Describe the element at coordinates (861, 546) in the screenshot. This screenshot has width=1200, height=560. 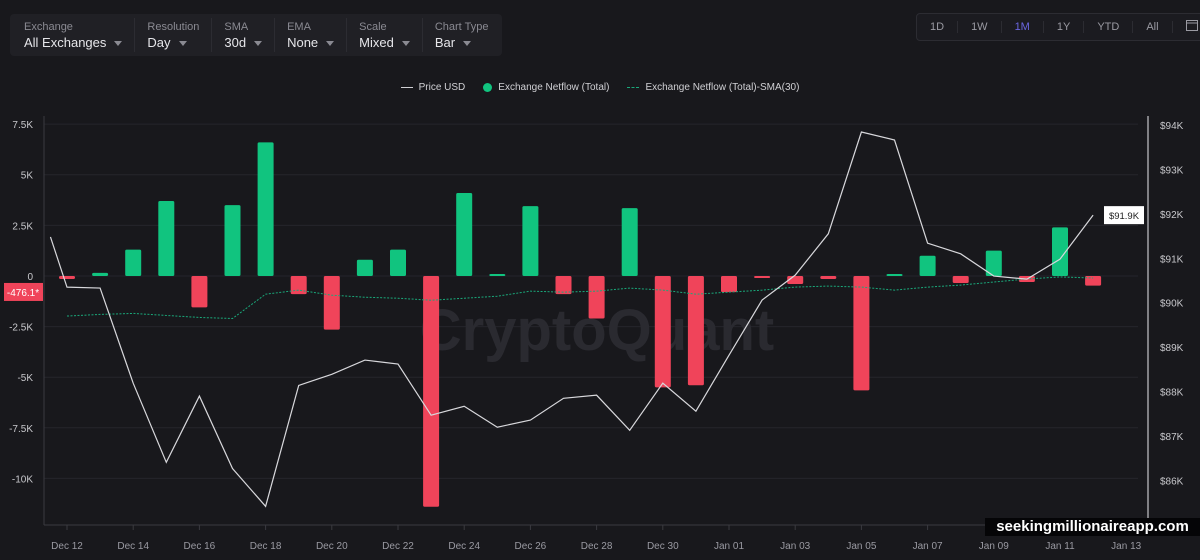
I see `x-tick-label: Jan 05` at that location.